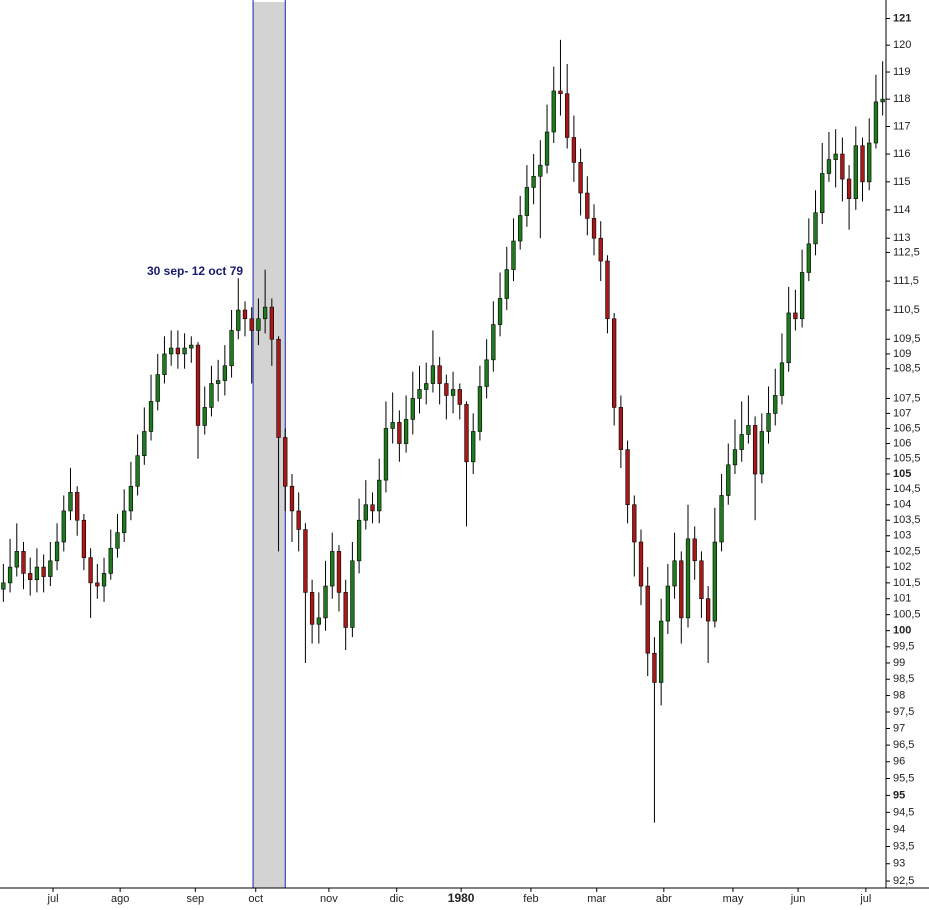  Describe the element at coordinates (899, 695) in the screenshot. I see `y-tick-label: 98` at that location.